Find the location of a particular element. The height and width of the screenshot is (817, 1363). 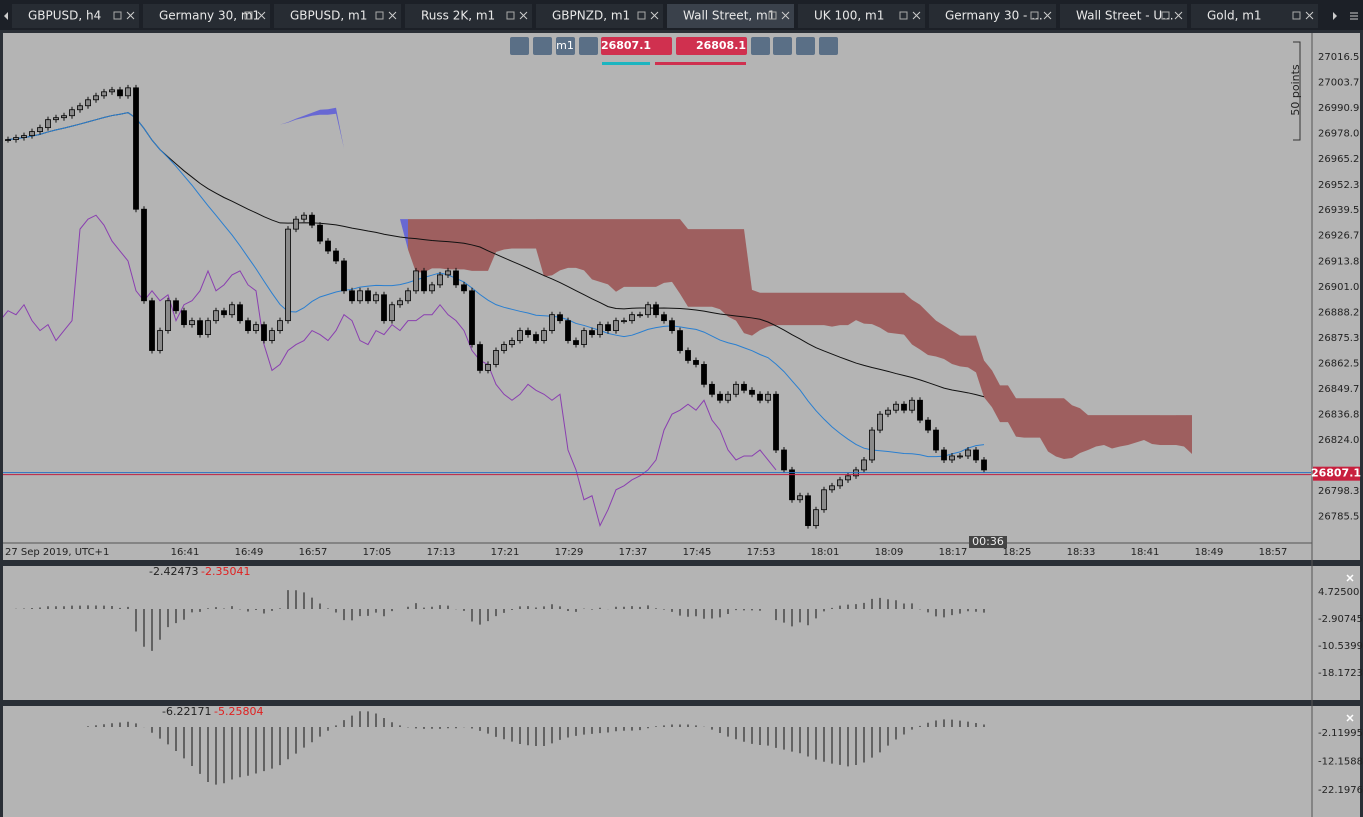

time-tick-label: 17:45 is located at coordinates (697, 552).